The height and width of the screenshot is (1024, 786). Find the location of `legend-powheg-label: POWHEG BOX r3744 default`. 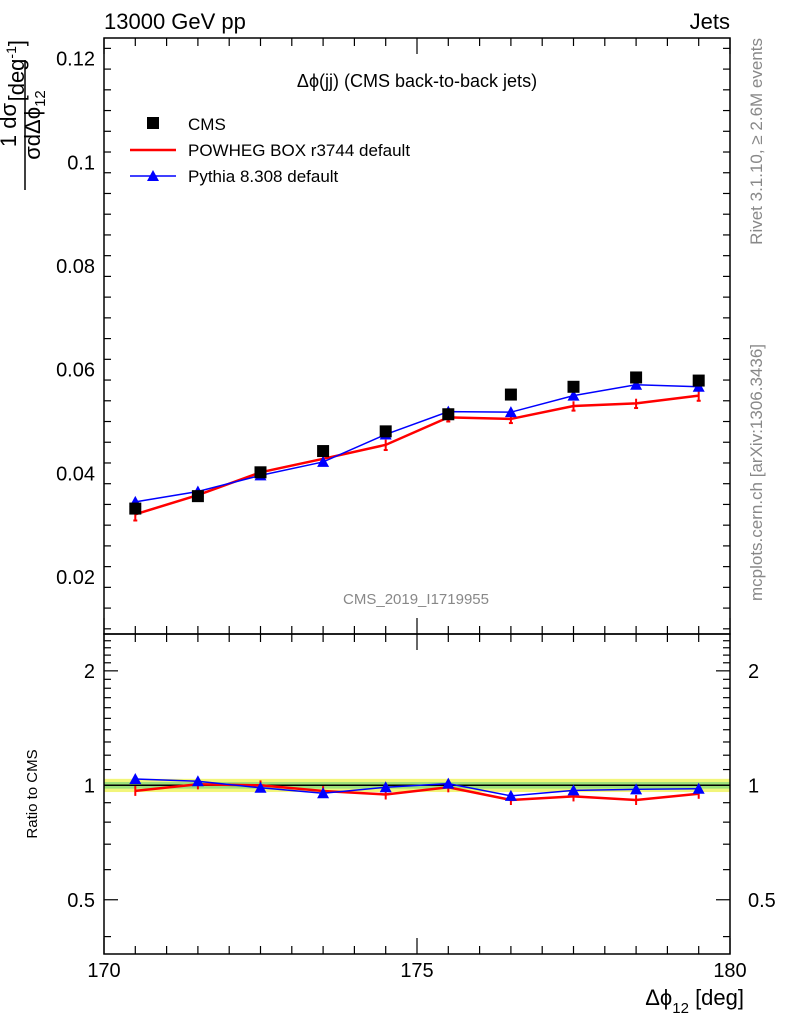

legend-powheg-label: POWHEG BOX r3744 default is located at coordinates (299, 150).